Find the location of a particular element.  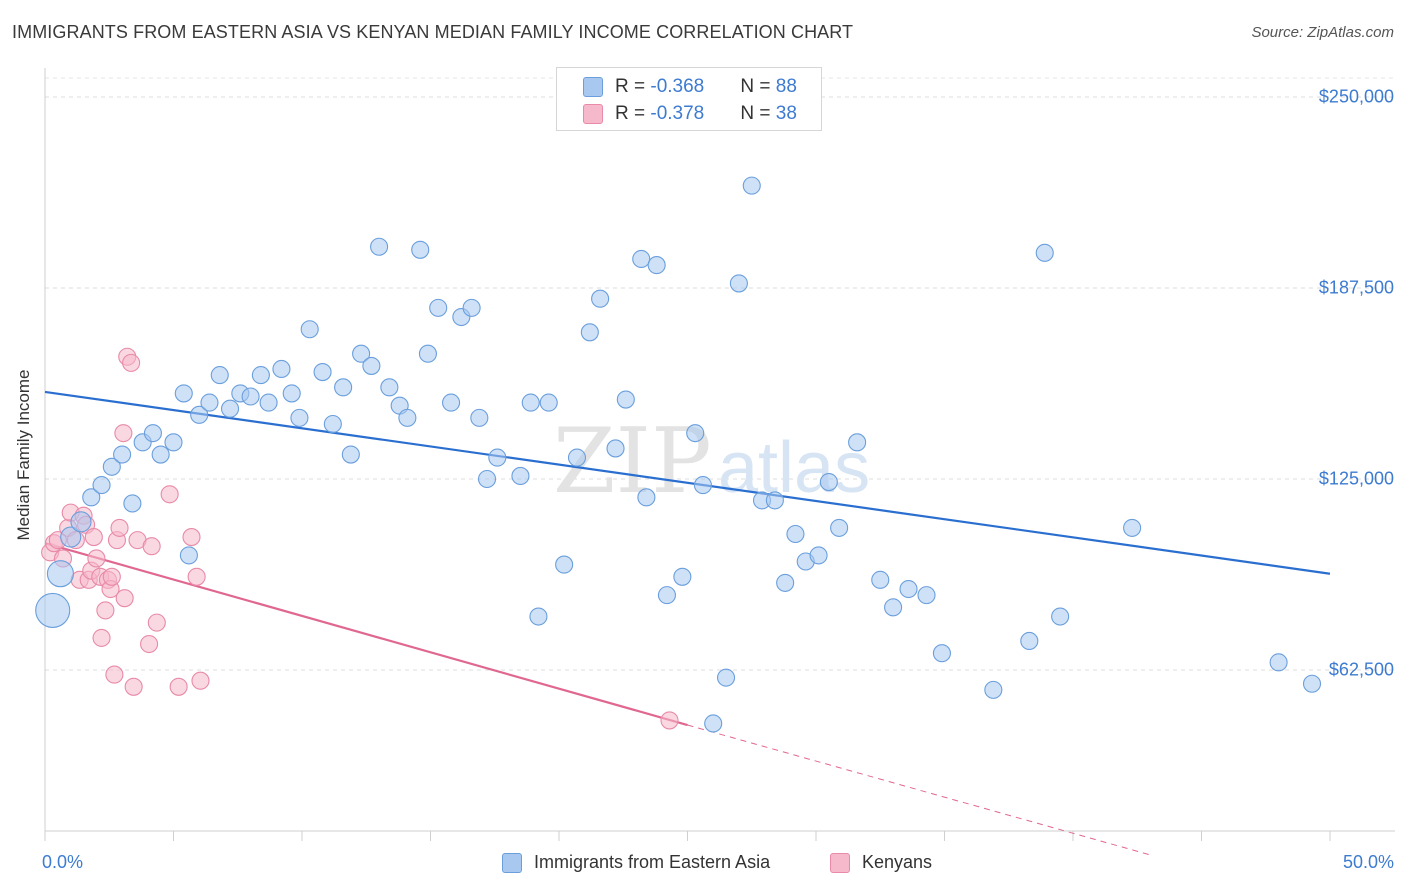

legend-r-value-pink: -0.378 is located at coordinates (677, 113).